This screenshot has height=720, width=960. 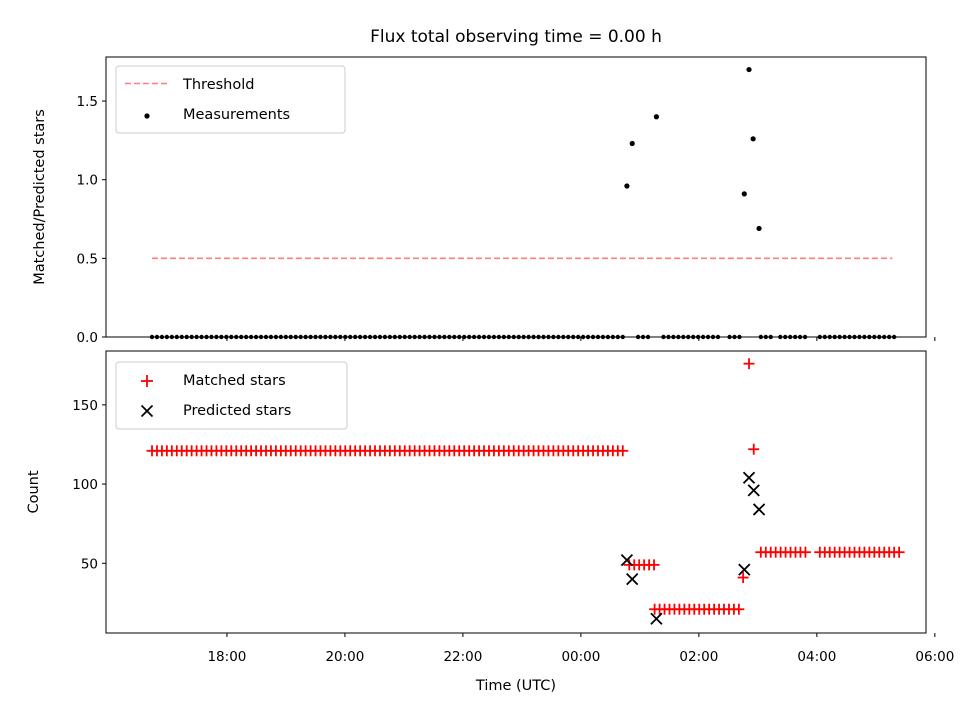 What do you see at coordinates (147, 116) in the screenshot?
I see `legend-measurements-swatch` at bounding box center [147, 116].